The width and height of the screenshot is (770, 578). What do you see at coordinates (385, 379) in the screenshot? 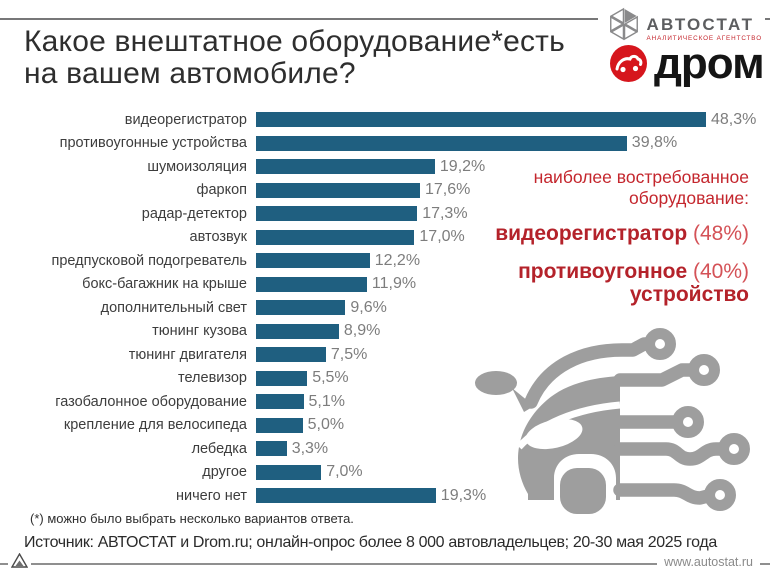
I see `chart-row: телевизор 5,5%` at bounding box center [385, 379].